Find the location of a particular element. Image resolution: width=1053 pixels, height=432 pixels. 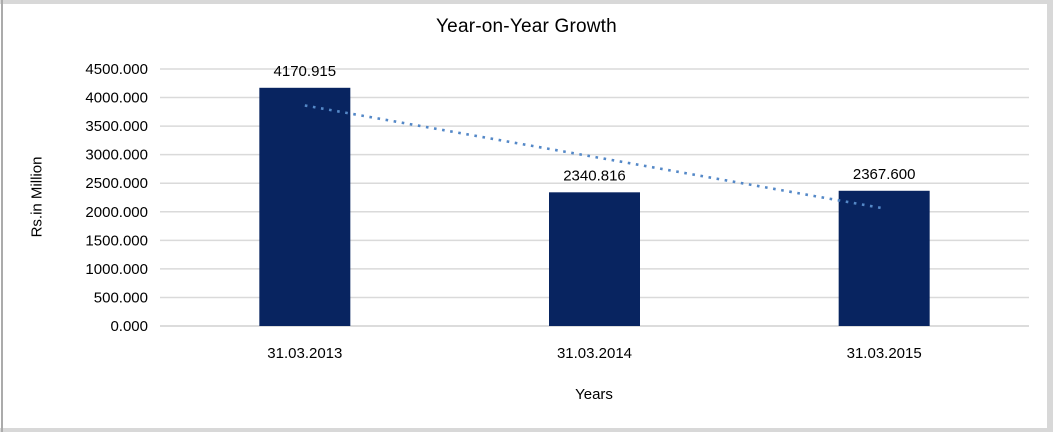

frame-left is located at coordinates (2, 216).